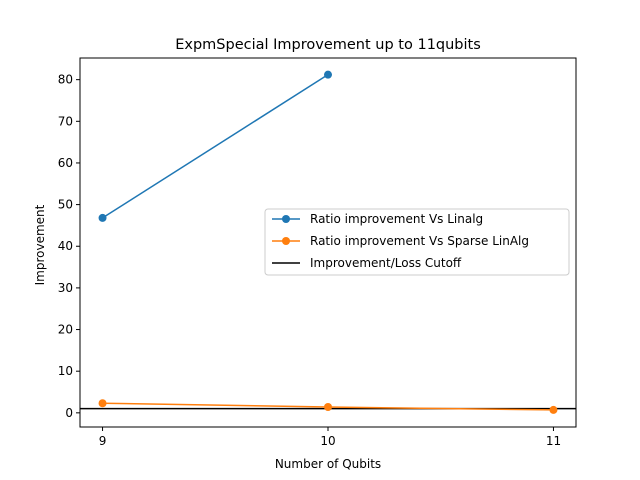  What do you see at coordinates (65, 205) in the screenshot?
I see `y-tick-label-6: 50` at bounding box center [65, 205].